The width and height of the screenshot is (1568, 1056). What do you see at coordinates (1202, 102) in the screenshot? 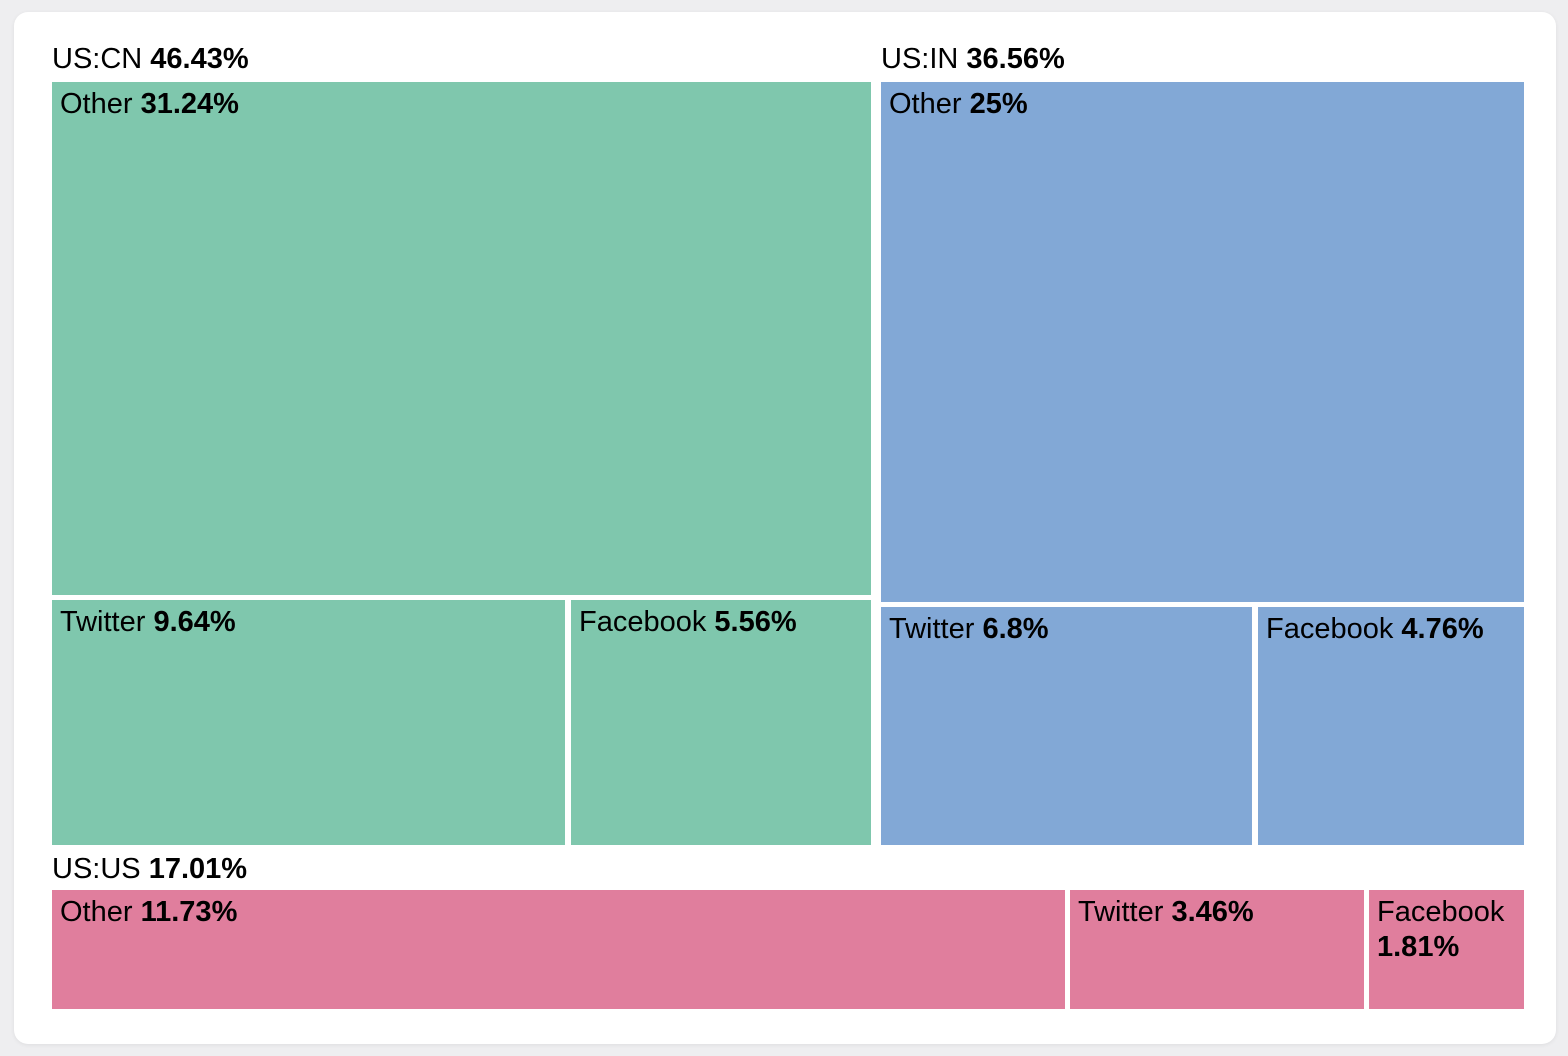
I see `tile-label: Other 25%` at bounding box center [1202, 102].